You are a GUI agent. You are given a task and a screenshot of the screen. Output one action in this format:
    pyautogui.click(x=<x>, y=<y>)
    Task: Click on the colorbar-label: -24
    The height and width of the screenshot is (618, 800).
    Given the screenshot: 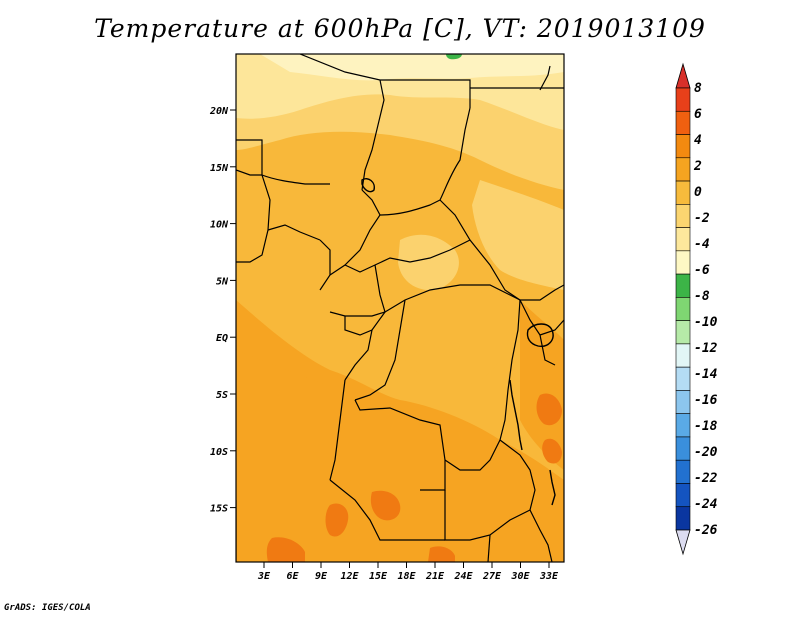 What is the action you would take?
    pyautogui.click(x=706, y=504)
    